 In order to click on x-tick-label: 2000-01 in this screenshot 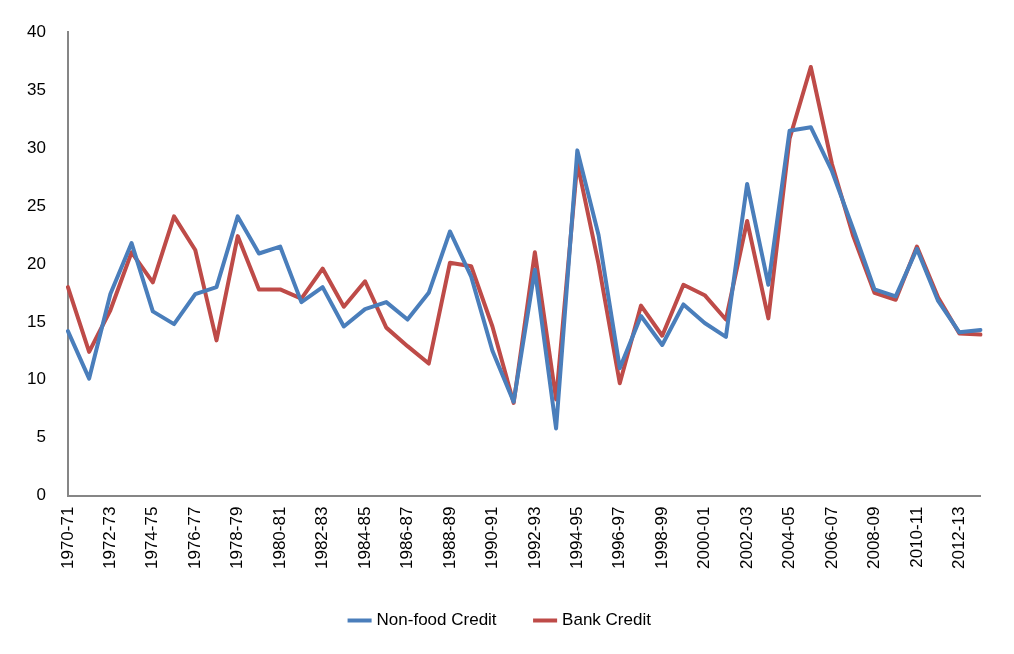, I will do `click(704, 537)`.